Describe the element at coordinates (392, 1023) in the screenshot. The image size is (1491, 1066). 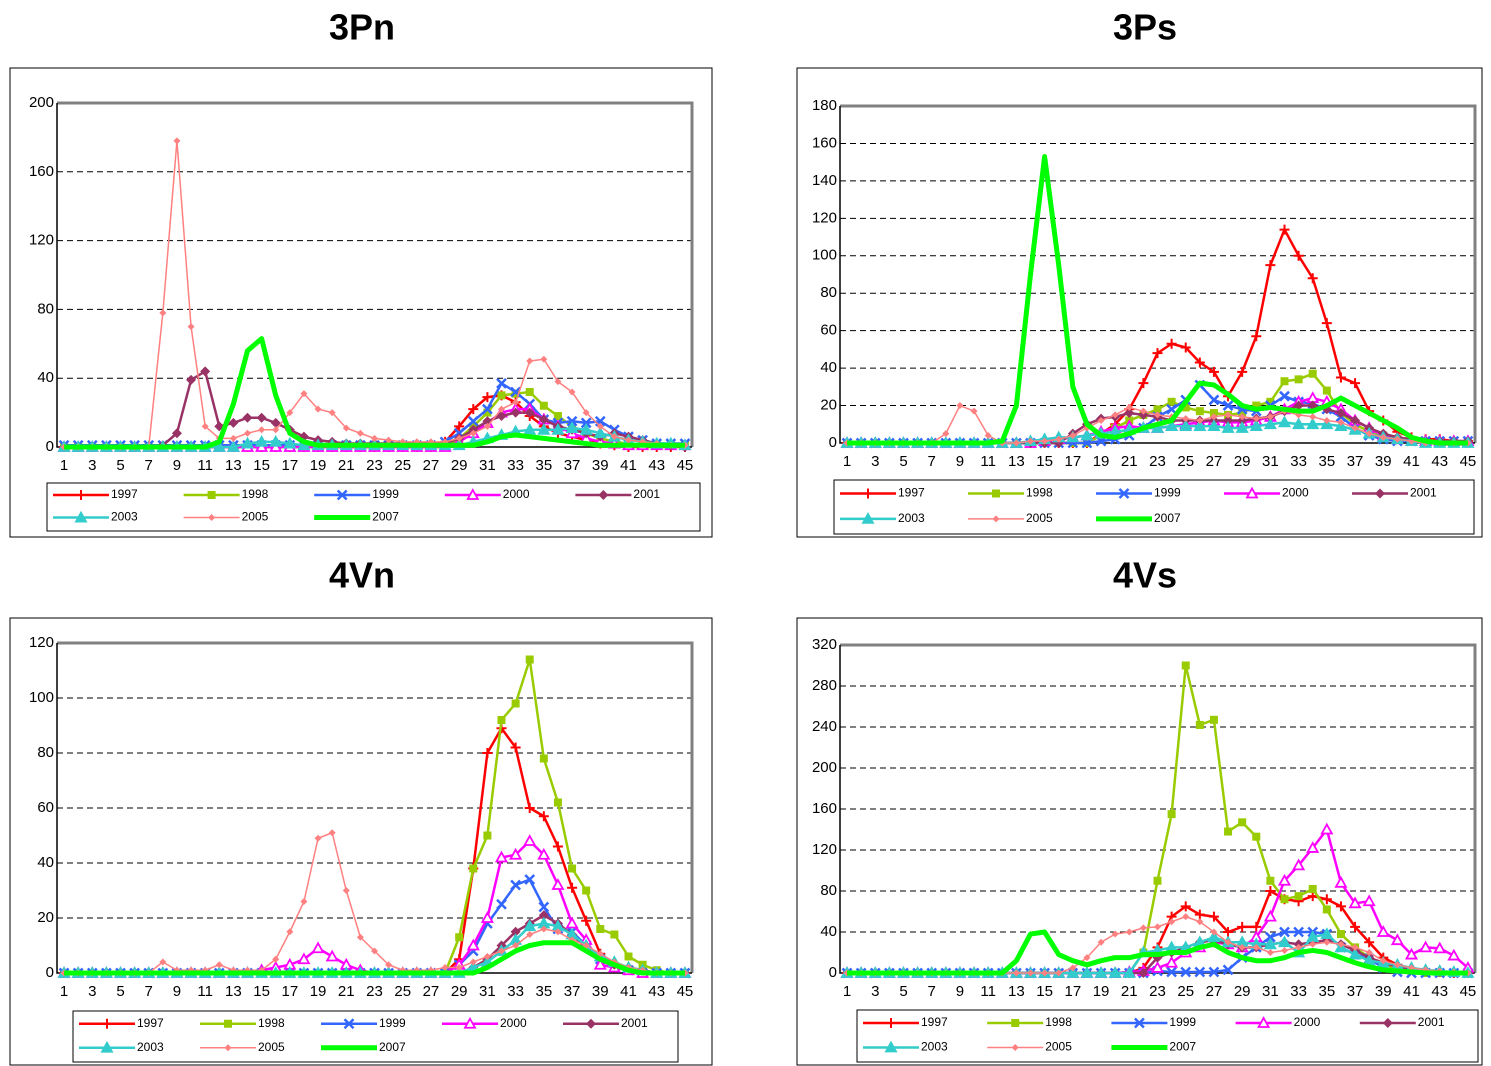
I see `legend-label: 1999` at that location.